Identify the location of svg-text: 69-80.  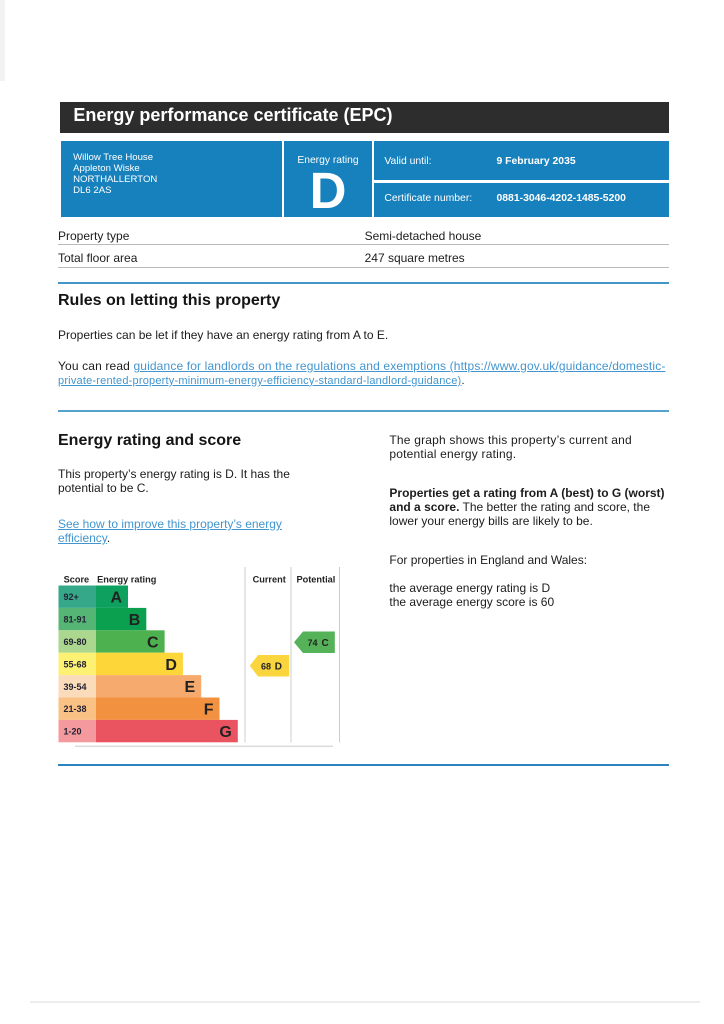
(75, 642).